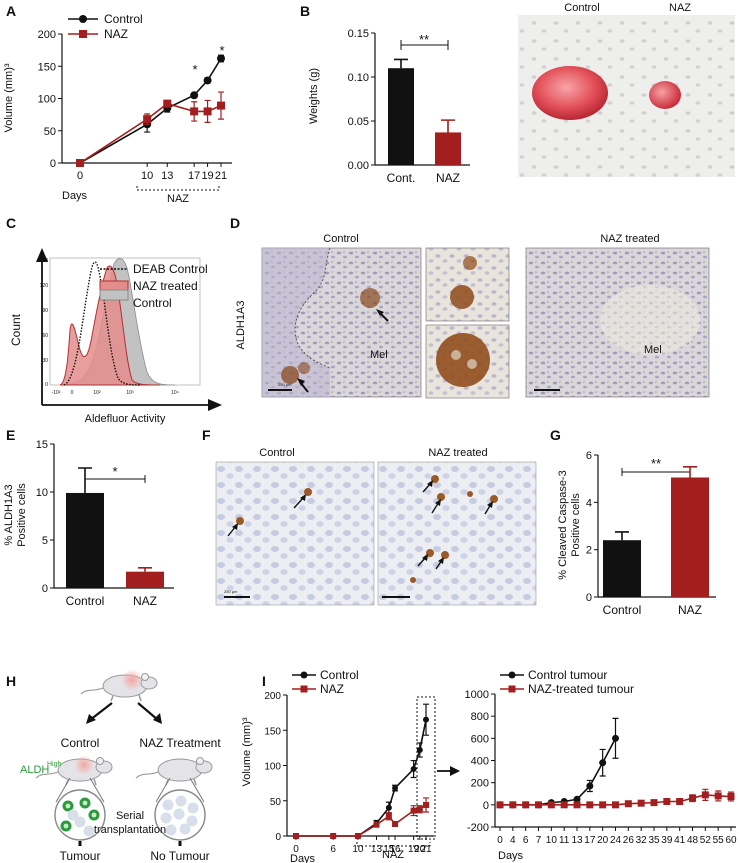 Image resolution: width=740 pixels, height=863 pixels. Describe the element at coordinates (376, 526) in the screenshot. I see `f-ihc-images: Control NAZ treated 250 µm` at that location.